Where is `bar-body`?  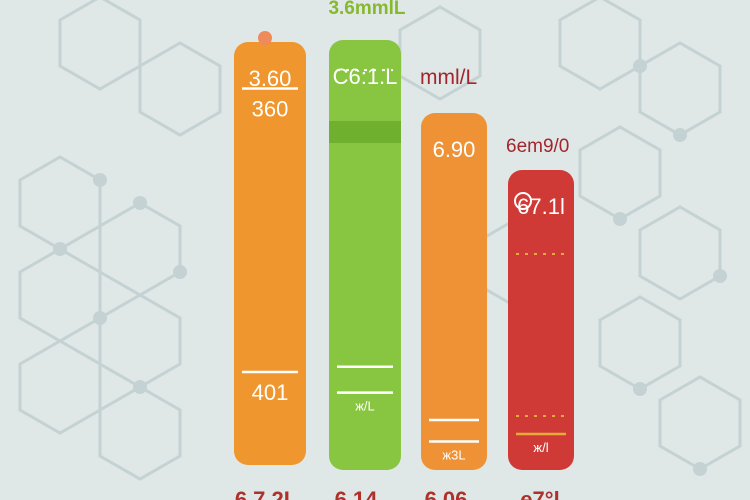
bar-body is located at coordinates (454, 291).